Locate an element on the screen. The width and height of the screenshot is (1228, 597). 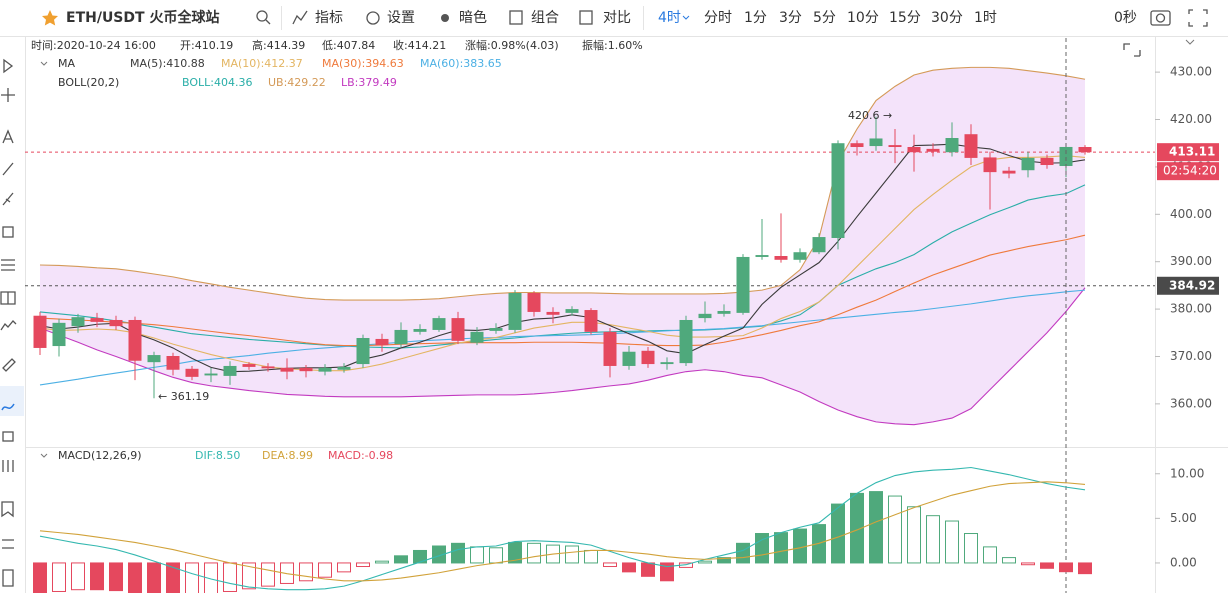
info-high: 高:414.39 is located at coordinates (278, 45).